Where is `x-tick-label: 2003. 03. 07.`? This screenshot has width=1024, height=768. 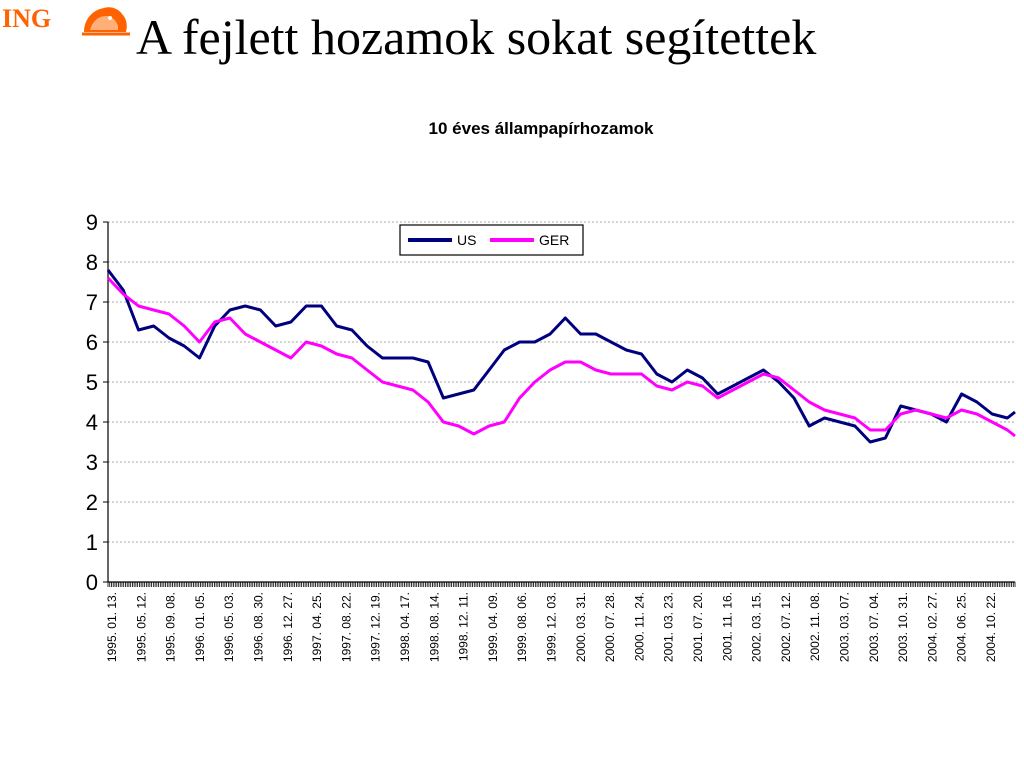 x-tick-label: 2003. 03. 07. is located at coordinates (845, 627).